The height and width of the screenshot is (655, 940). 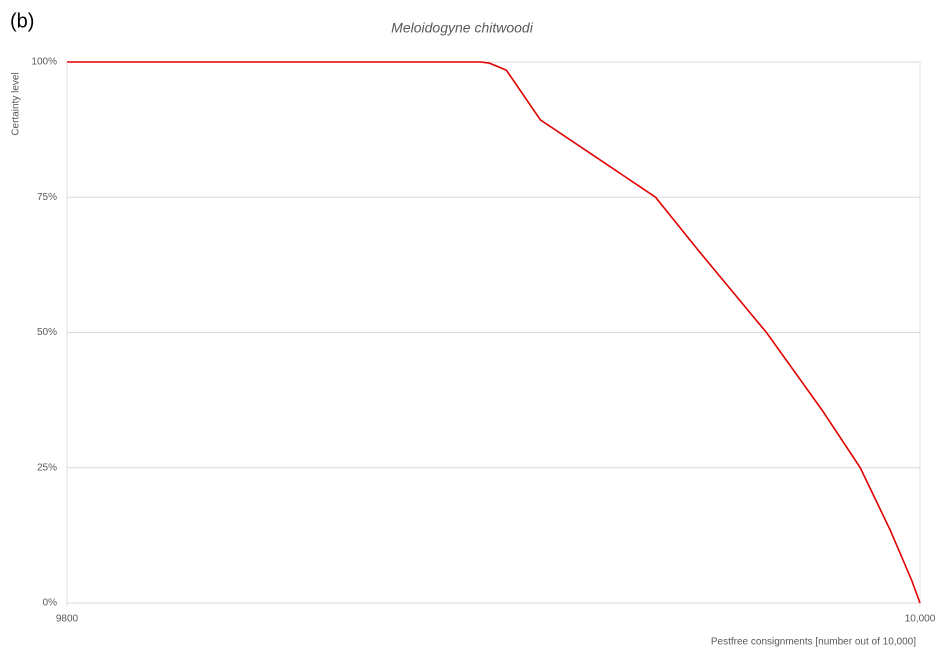 What do you see at coordinates (16, 103) in the screenshot?
I see `y-axis-label: Certainty level` at bounding box center [16, 103].